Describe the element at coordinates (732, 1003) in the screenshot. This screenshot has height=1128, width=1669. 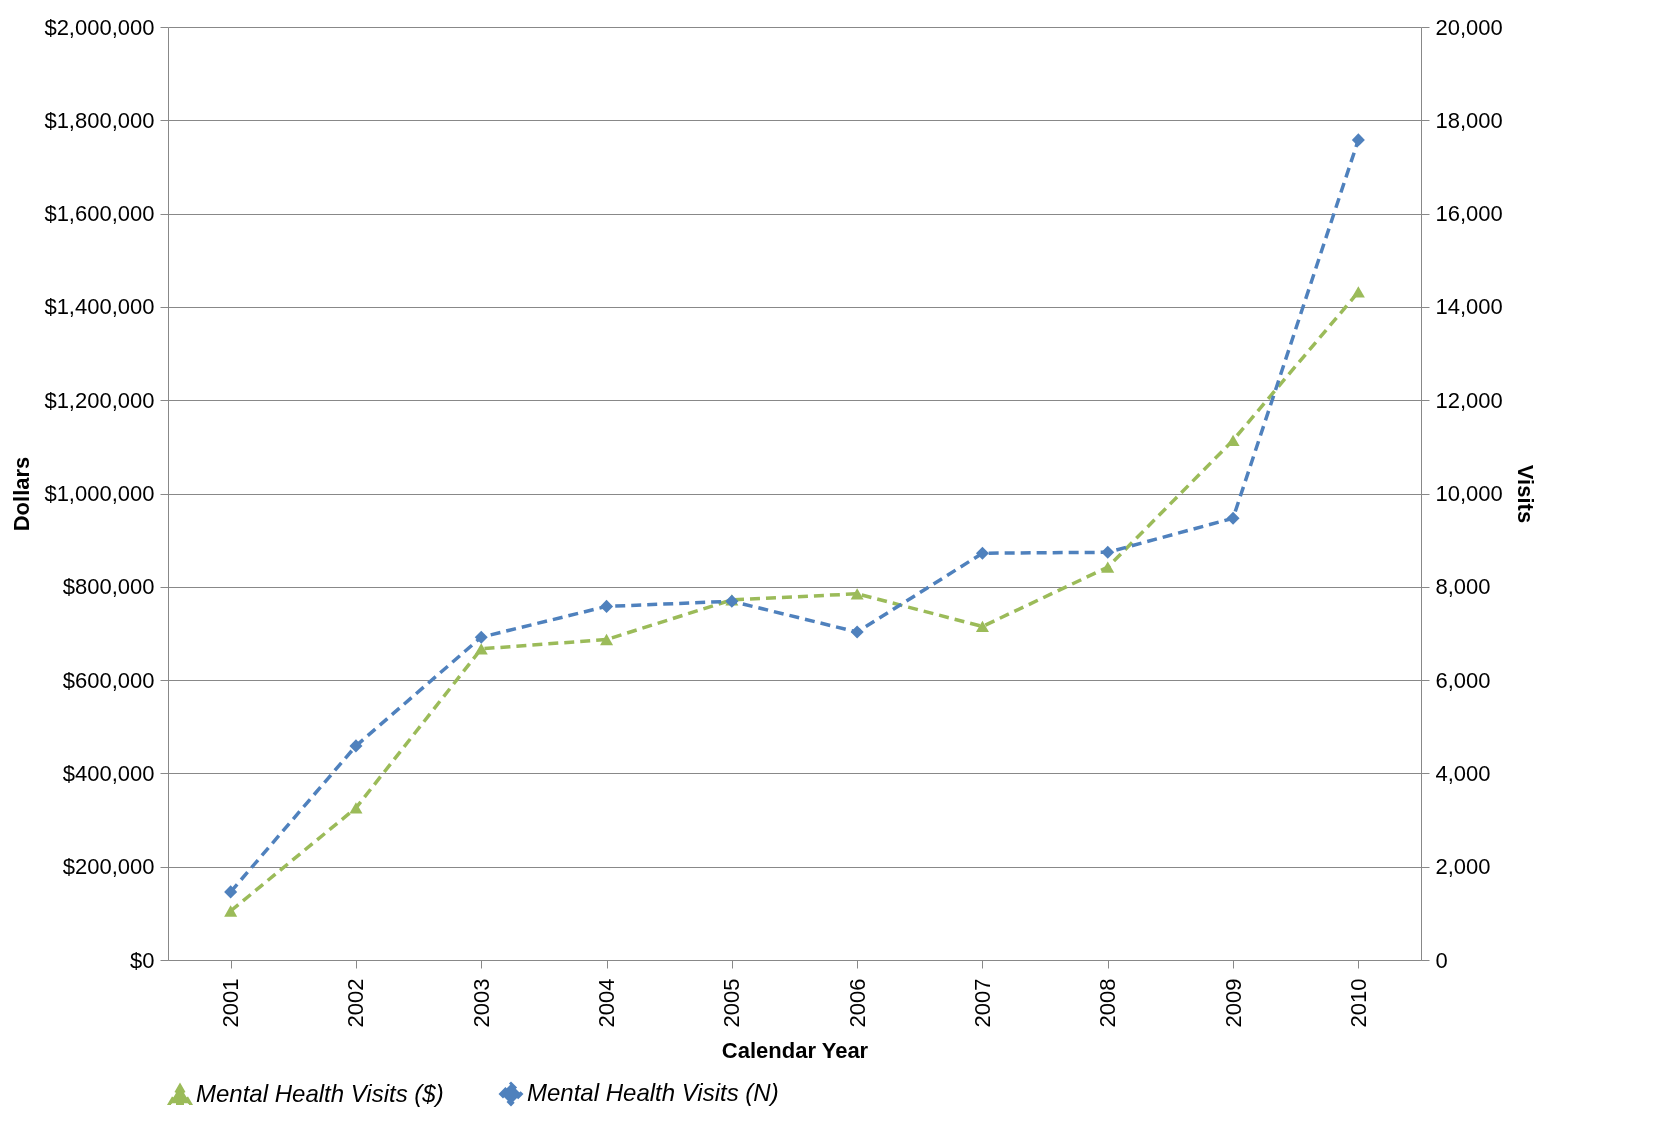
I see `x-tick-label: 2005` at that location.